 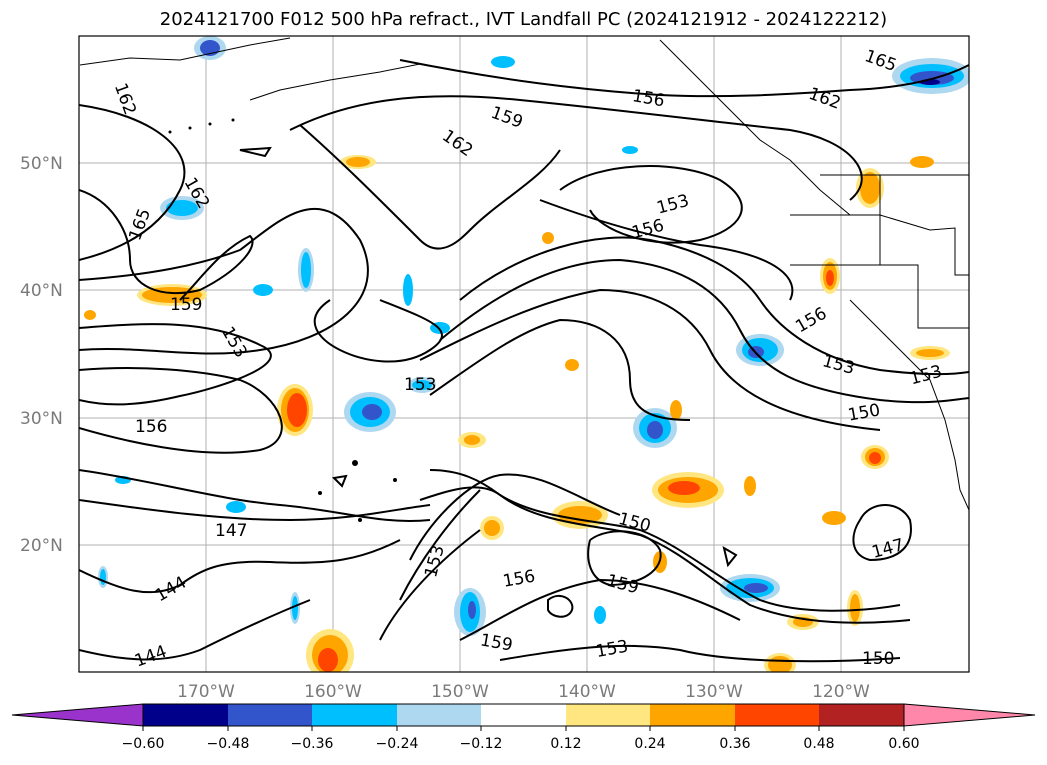 What do you see at coordinates (41, 355) in the screenshot?
I see `lat-labels: 50°N 40°N 30°N 20°N` at bounding box center [41, 355].